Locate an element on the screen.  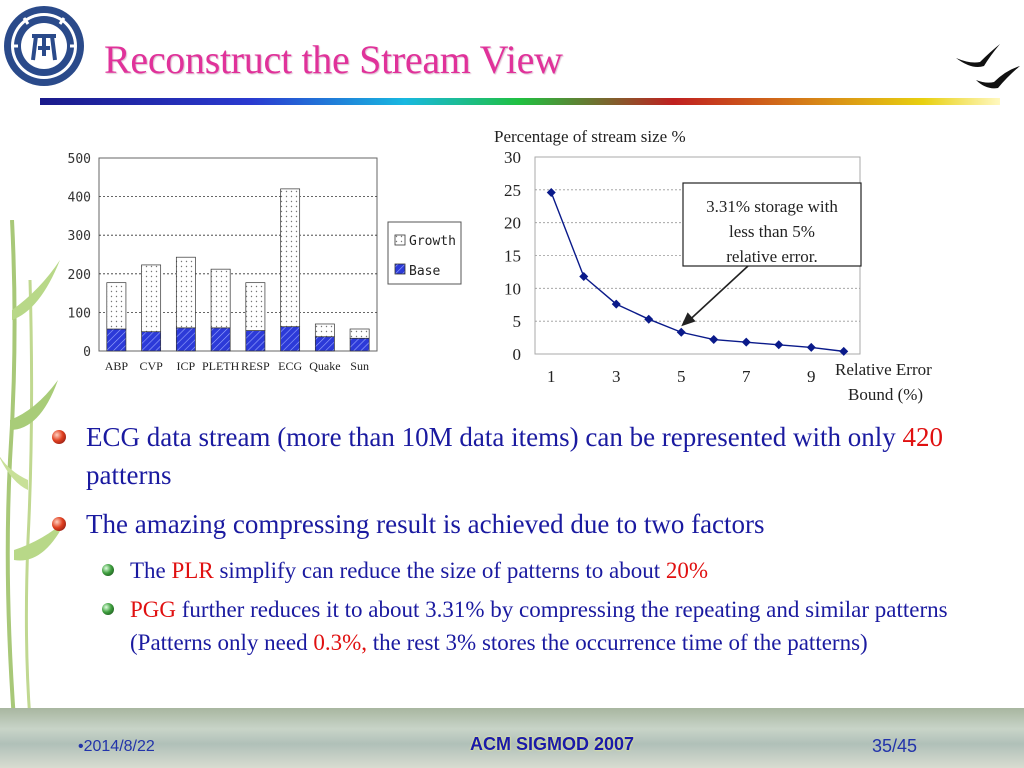
line-xtick-label: 1 is located at coordinates (551, 376).